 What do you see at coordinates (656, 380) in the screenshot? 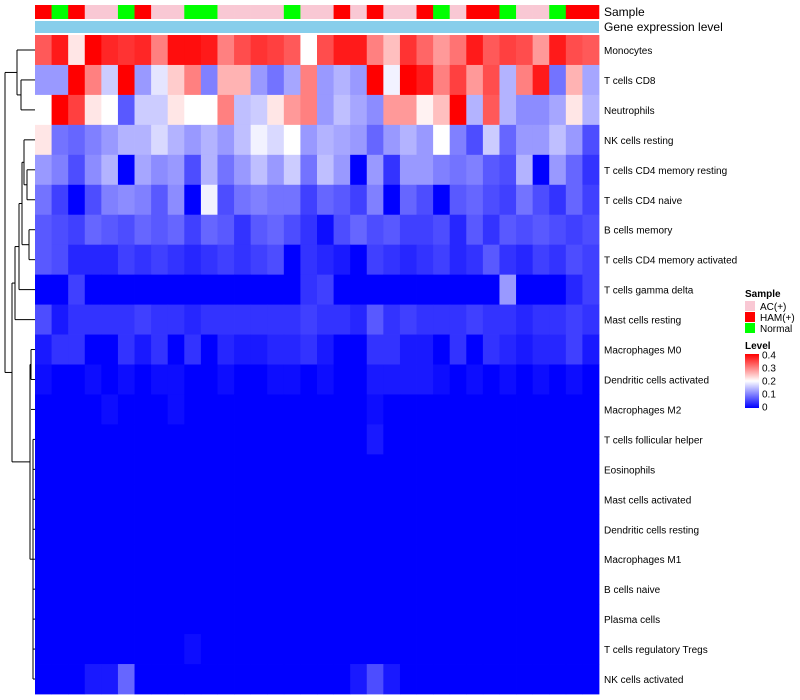
I see `row-label: Dendritic cells activated` at bounding box center [656, 380].